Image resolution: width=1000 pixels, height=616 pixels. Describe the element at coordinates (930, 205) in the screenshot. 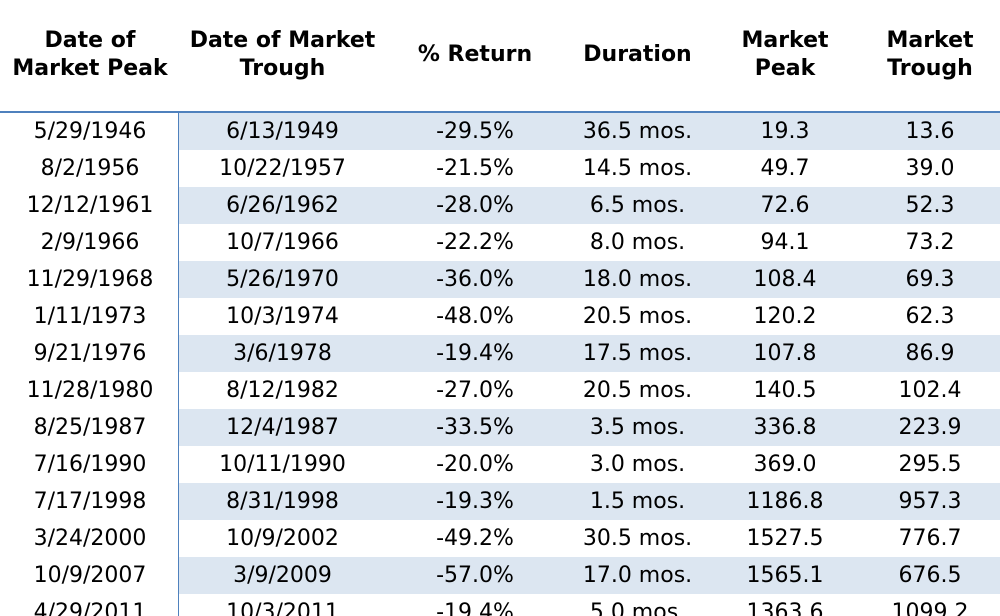

I see `cell-market-trough: 52.3` at that location.